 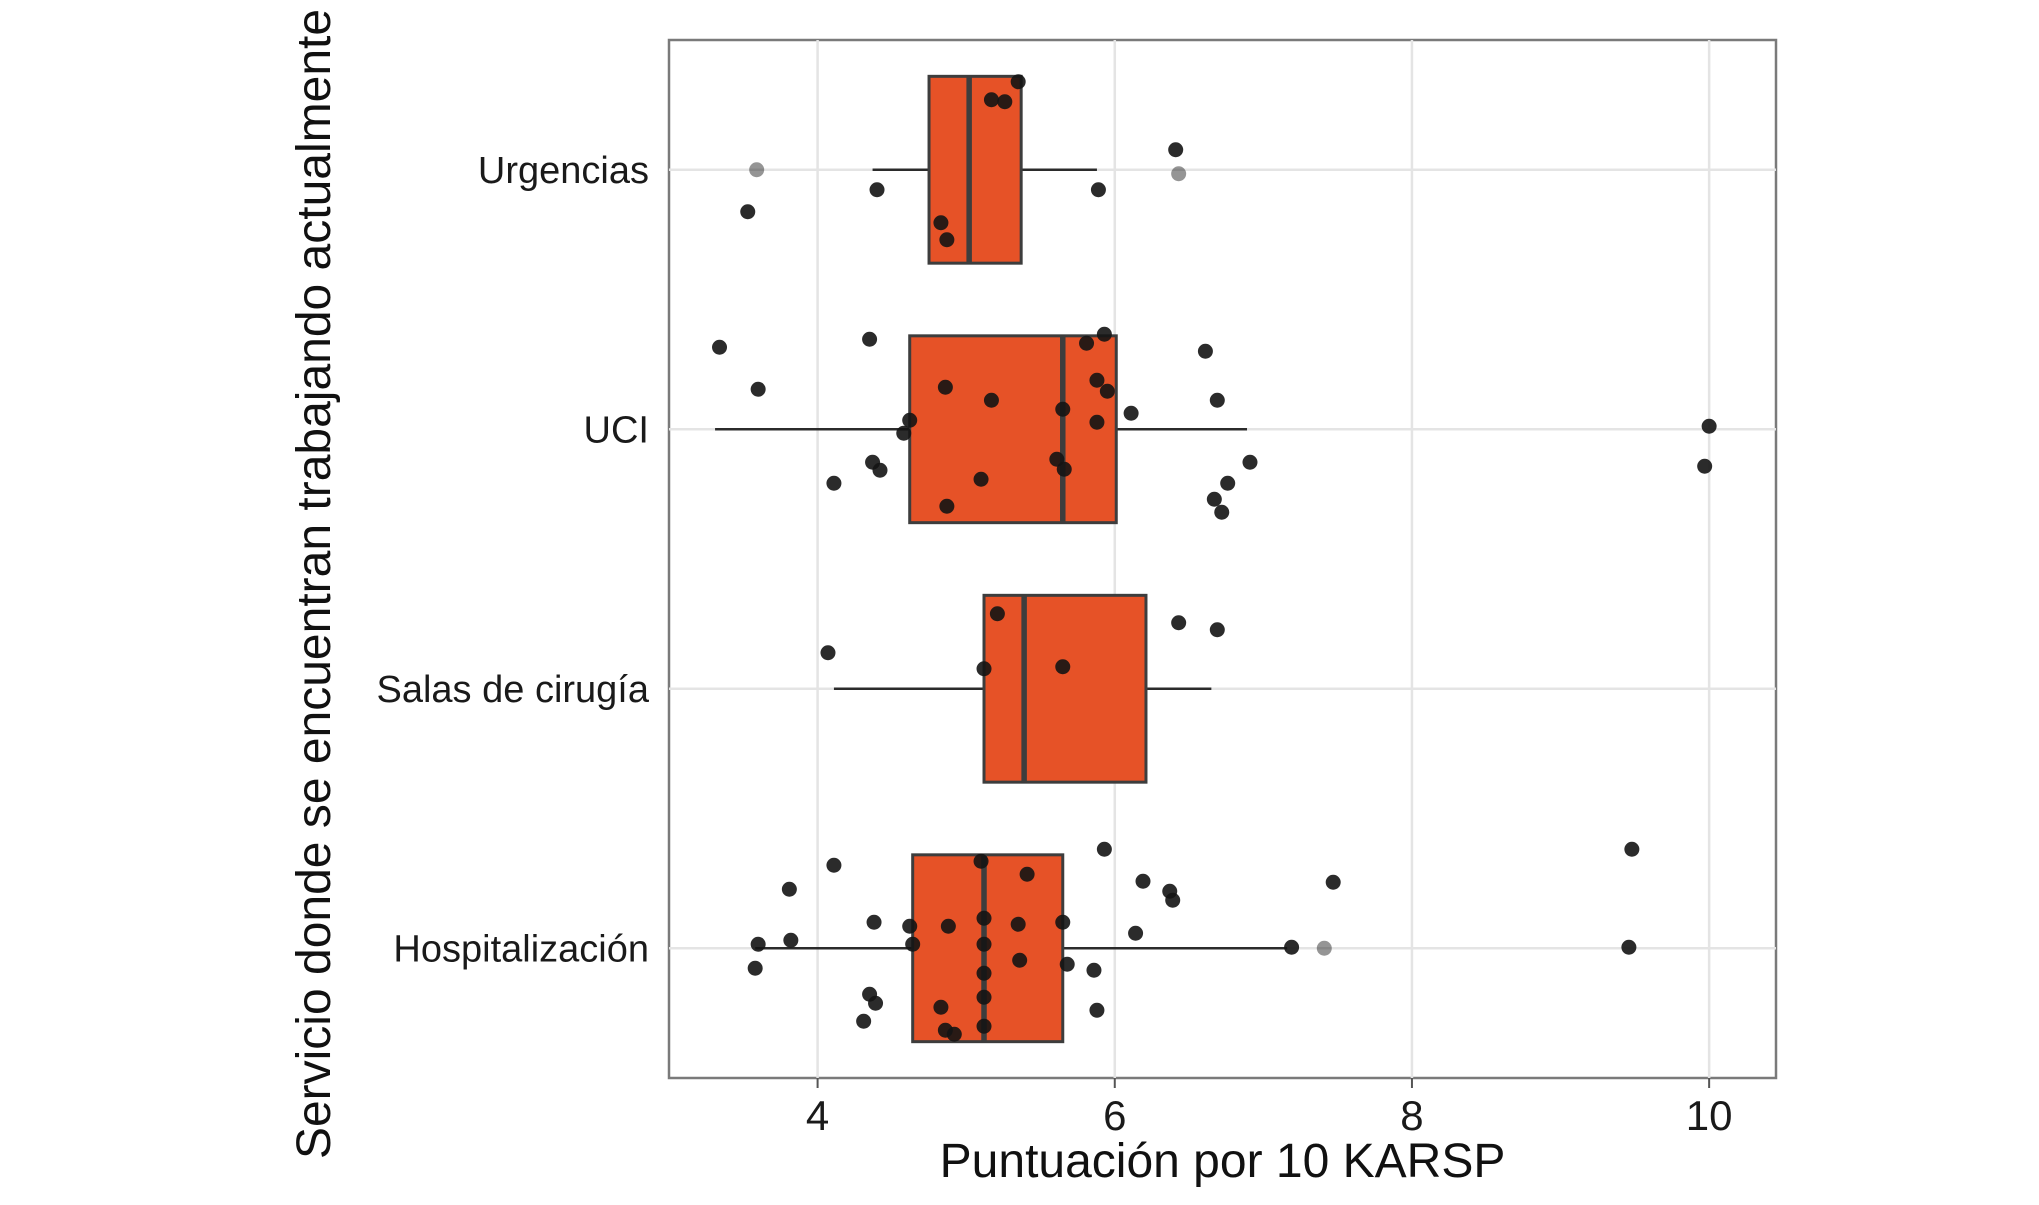 What do you see at coordinates (616, 430) in the screenshot?
I see `category-label-1: UCI` at bounding box center [616, 430].